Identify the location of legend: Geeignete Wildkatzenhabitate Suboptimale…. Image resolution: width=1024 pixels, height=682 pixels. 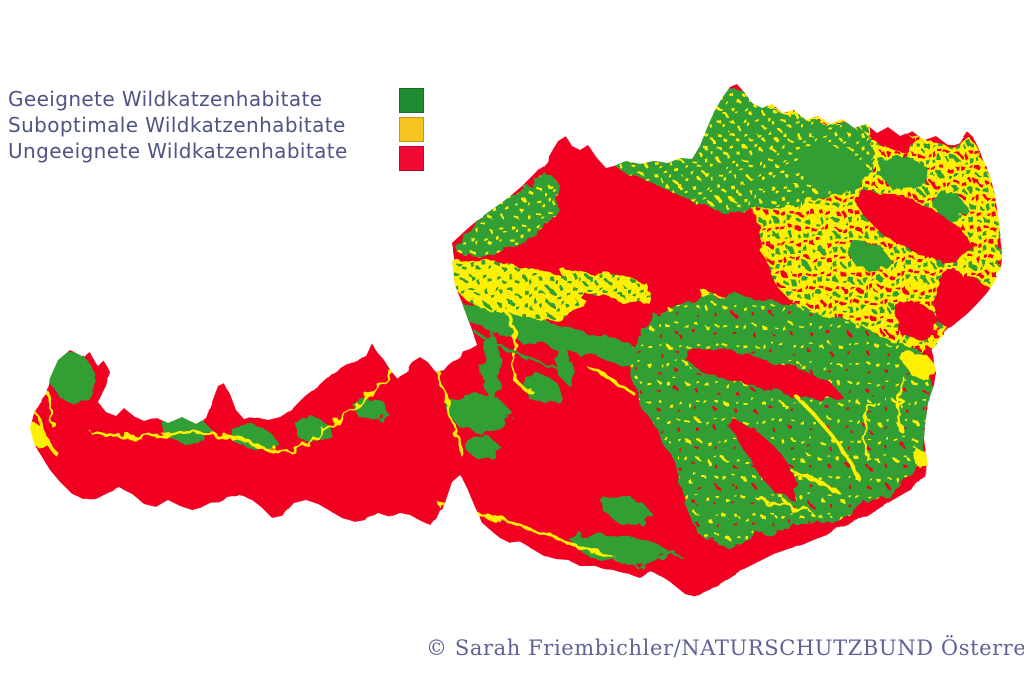
(178, 125).